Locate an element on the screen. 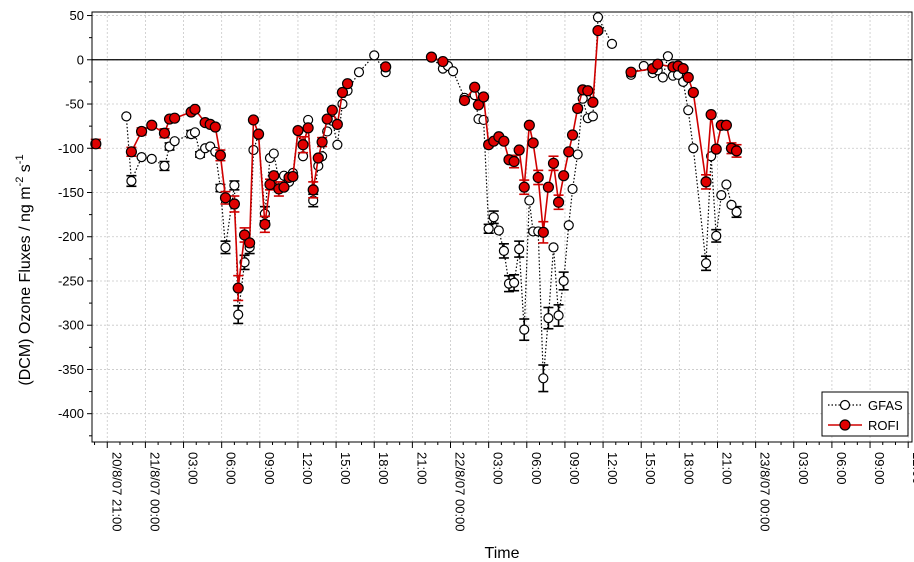 This screenshot has width=914, height=562. legend-box is located at coordinates (865, 414).